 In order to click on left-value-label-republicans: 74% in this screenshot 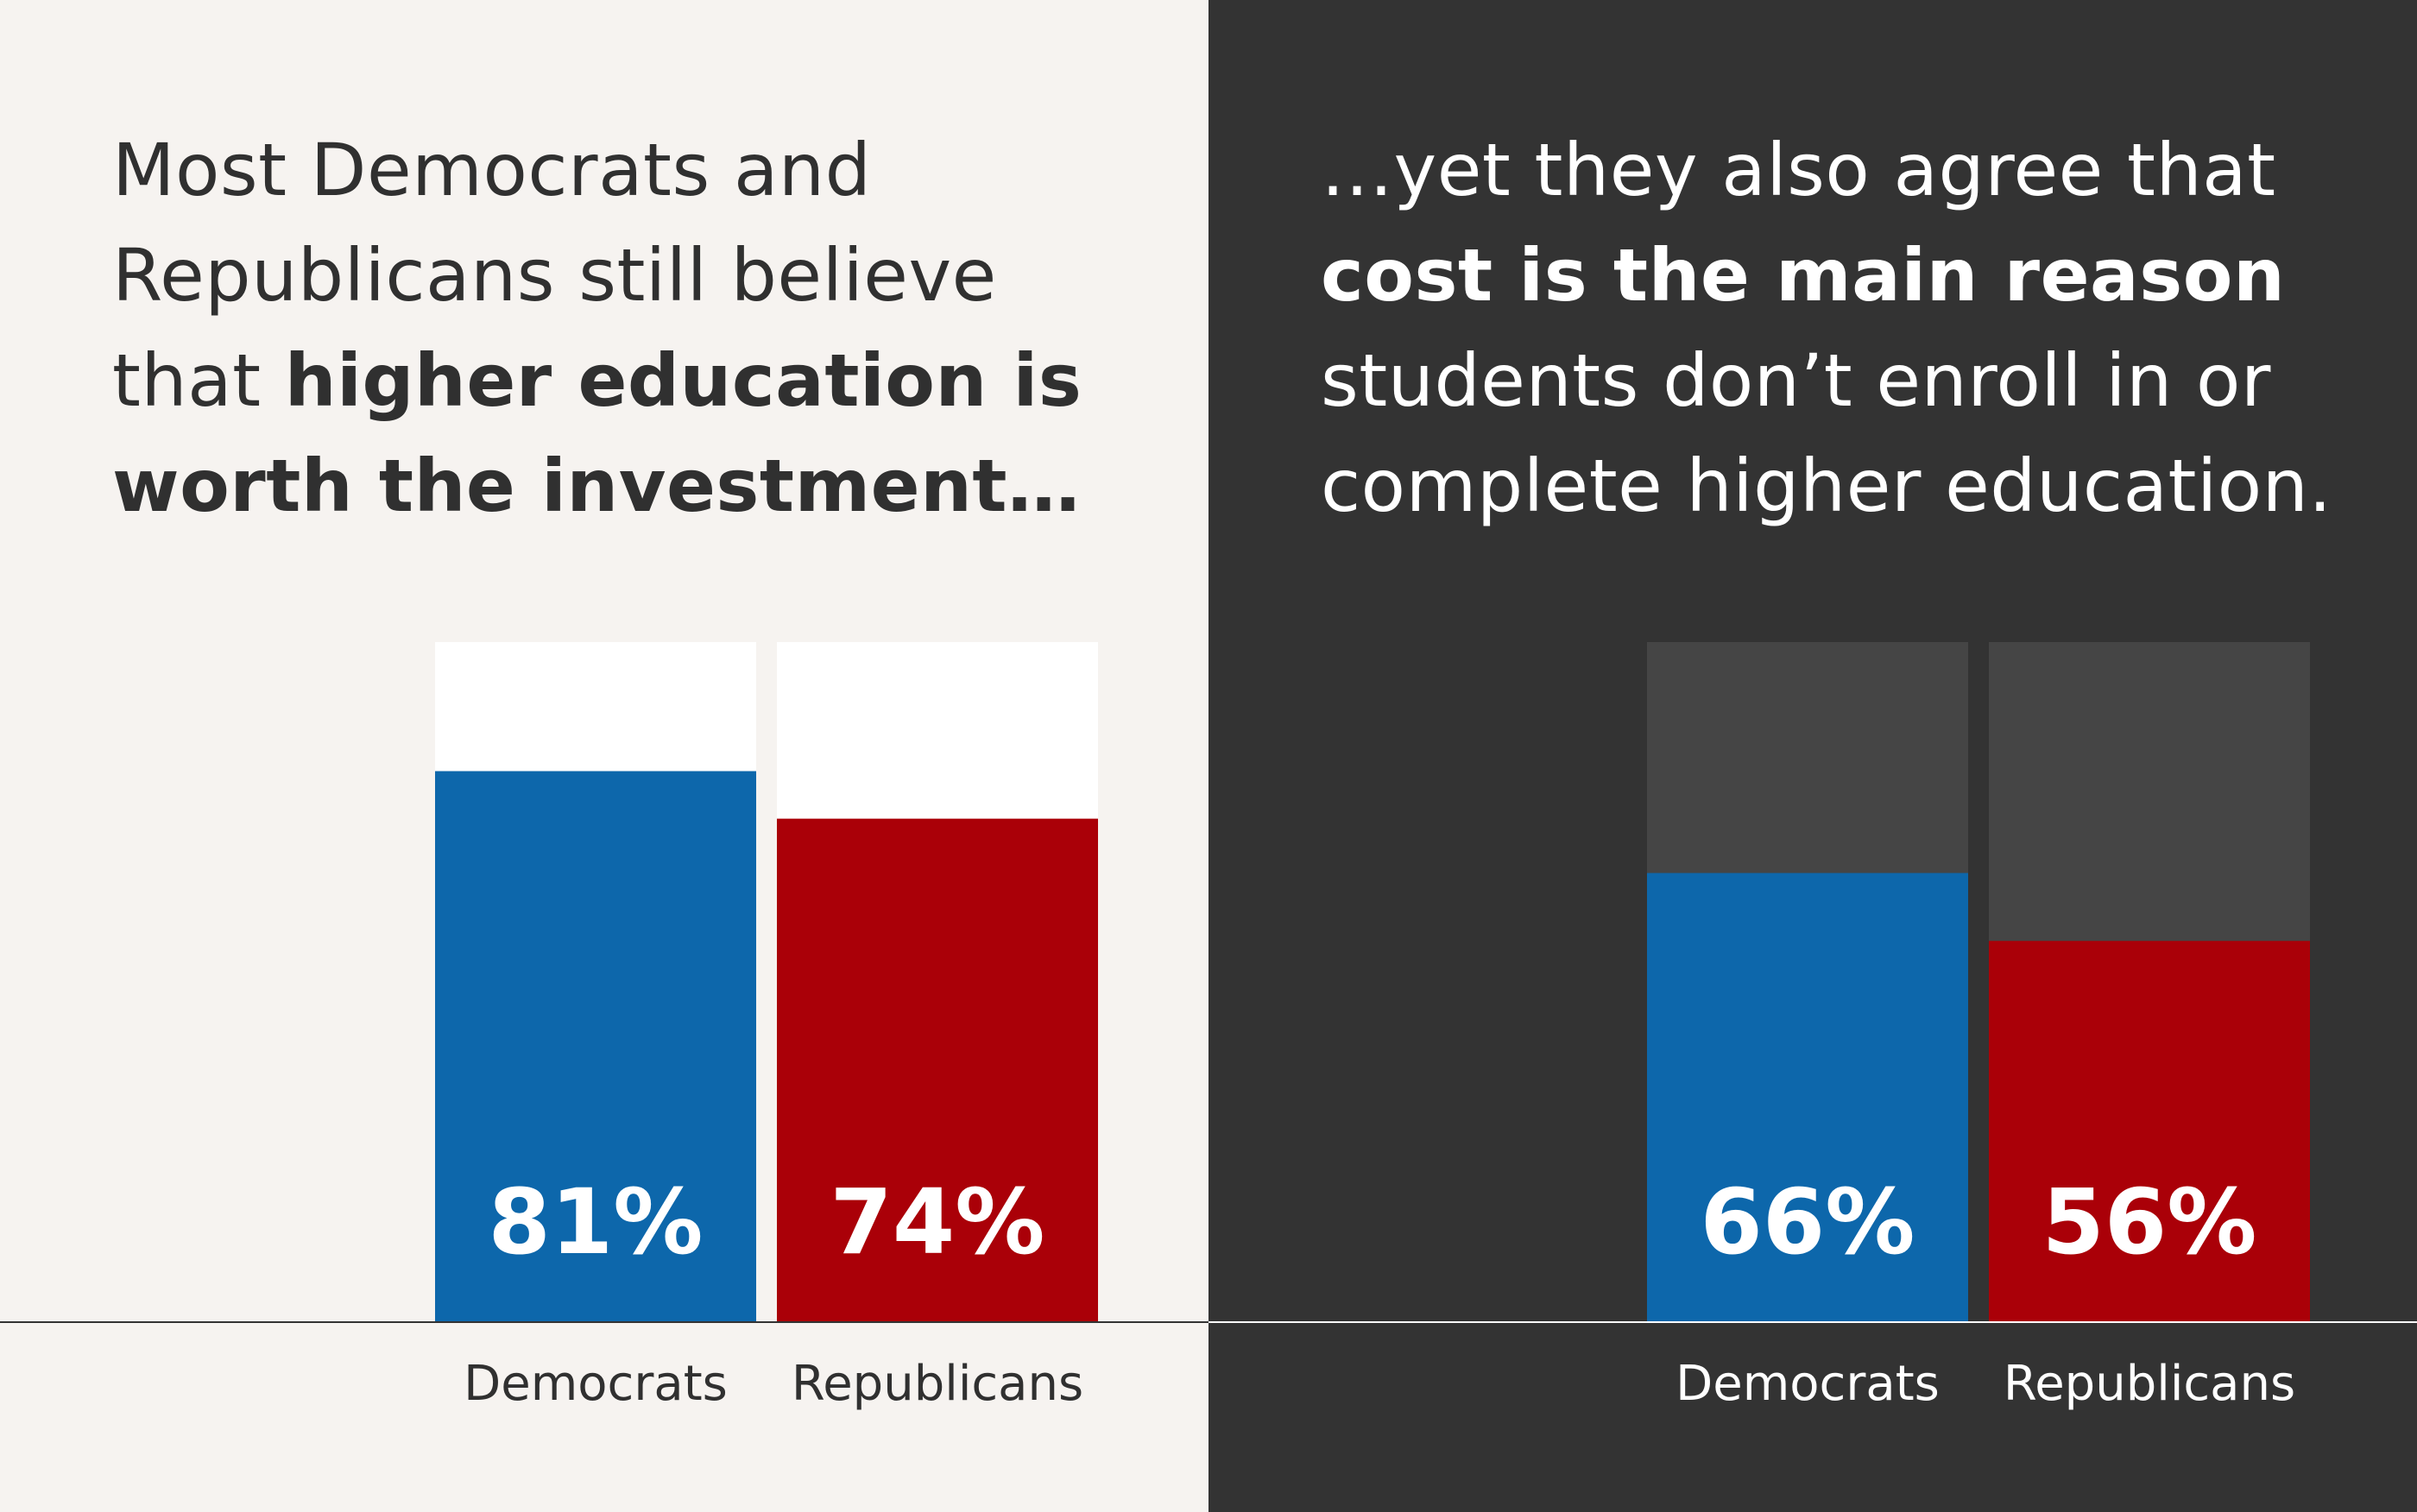, I will do `click(937, 1222)`.